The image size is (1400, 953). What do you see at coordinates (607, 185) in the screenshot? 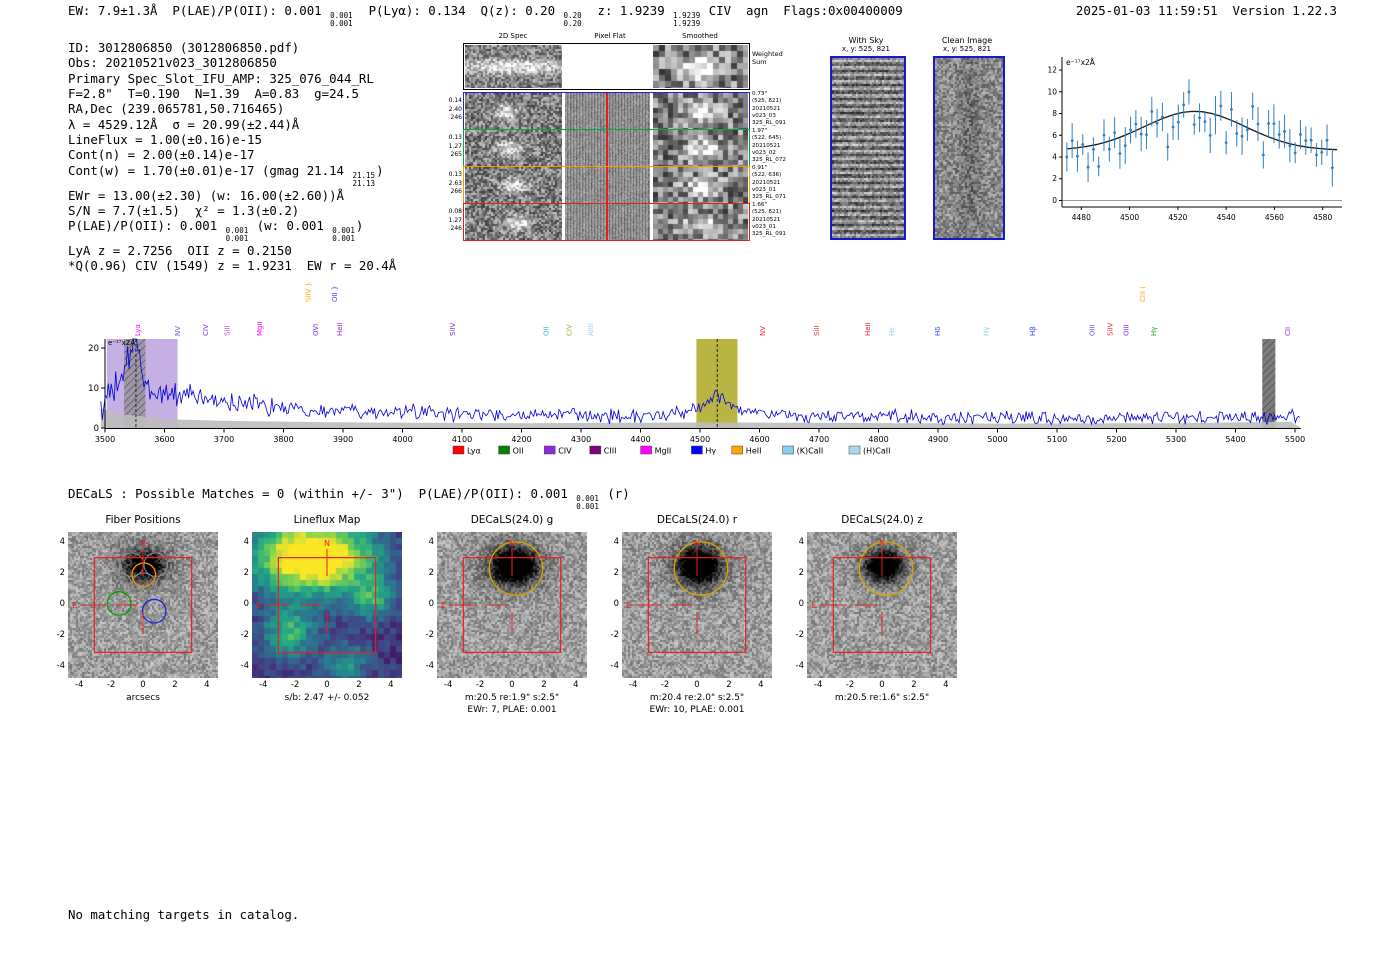
I see `pixelflat-center-line` at bounding box center [607, 185].